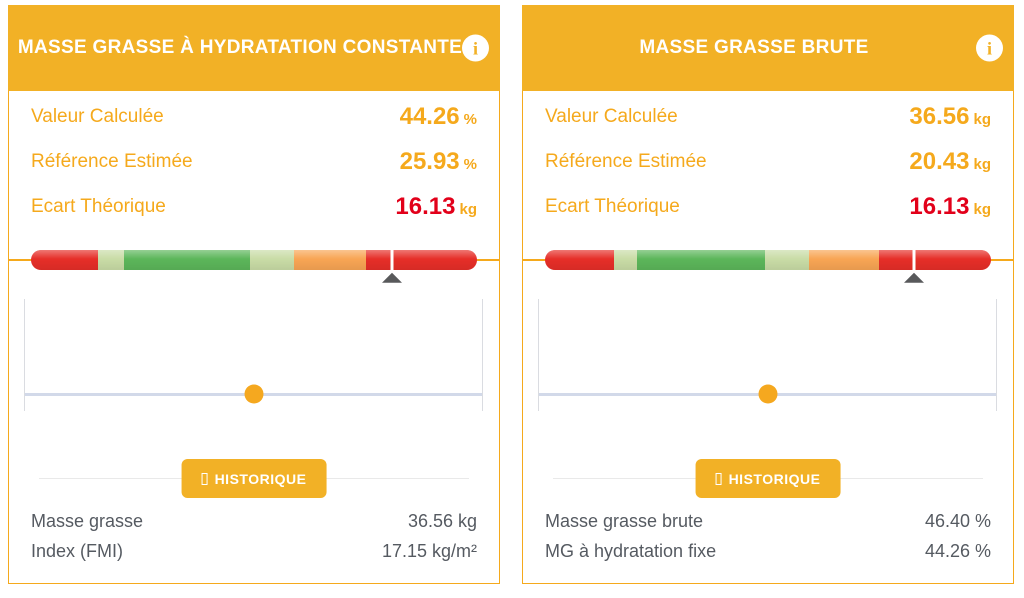 Image resolution: width=1024 pixels, height=598 pixels. I want to click on stat-row: Index (FMI) 17.15 kg/m², so click(254, 551).